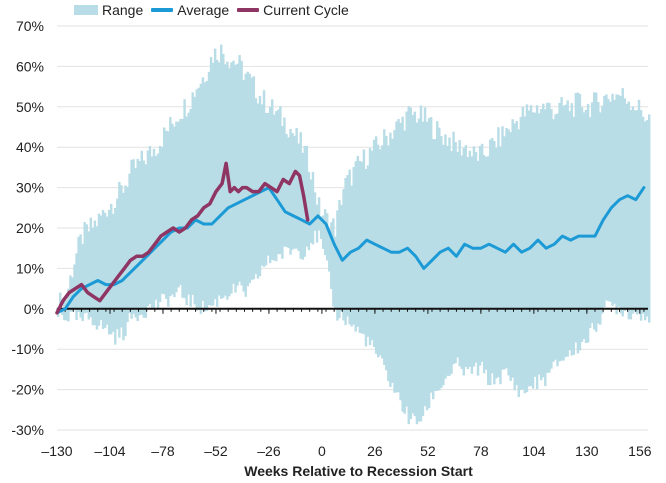 The width and height of the screenshot is (666, 483). What do you see at coordinates (190, 10) in the screenshot?
I see `legend-item-average: Average` at bounding box center [190, 10].